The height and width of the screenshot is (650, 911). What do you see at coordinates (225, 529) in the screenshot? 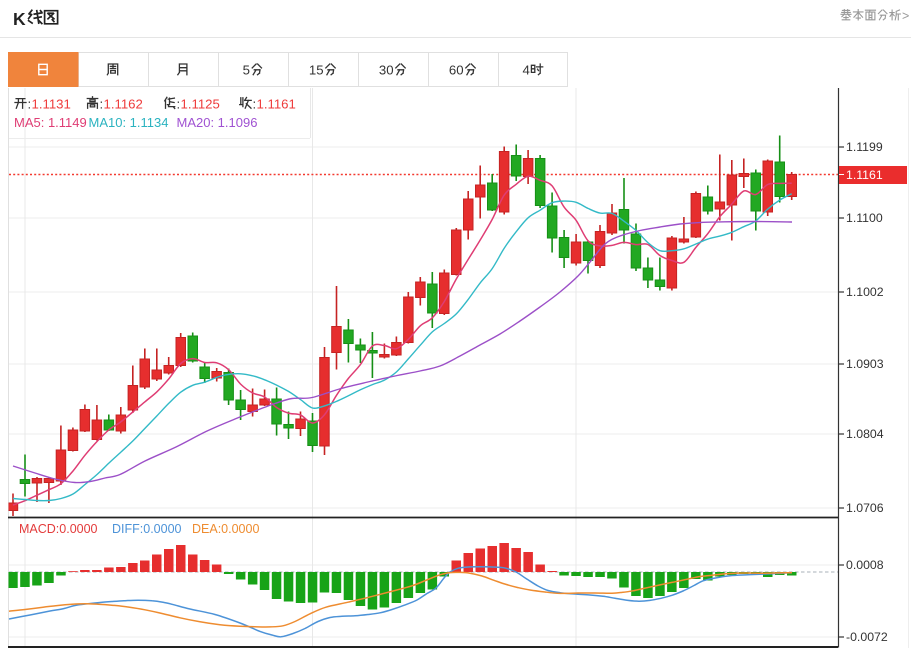
I see `svg-text: DEA:0.0000` at bounding box center [225, 529].